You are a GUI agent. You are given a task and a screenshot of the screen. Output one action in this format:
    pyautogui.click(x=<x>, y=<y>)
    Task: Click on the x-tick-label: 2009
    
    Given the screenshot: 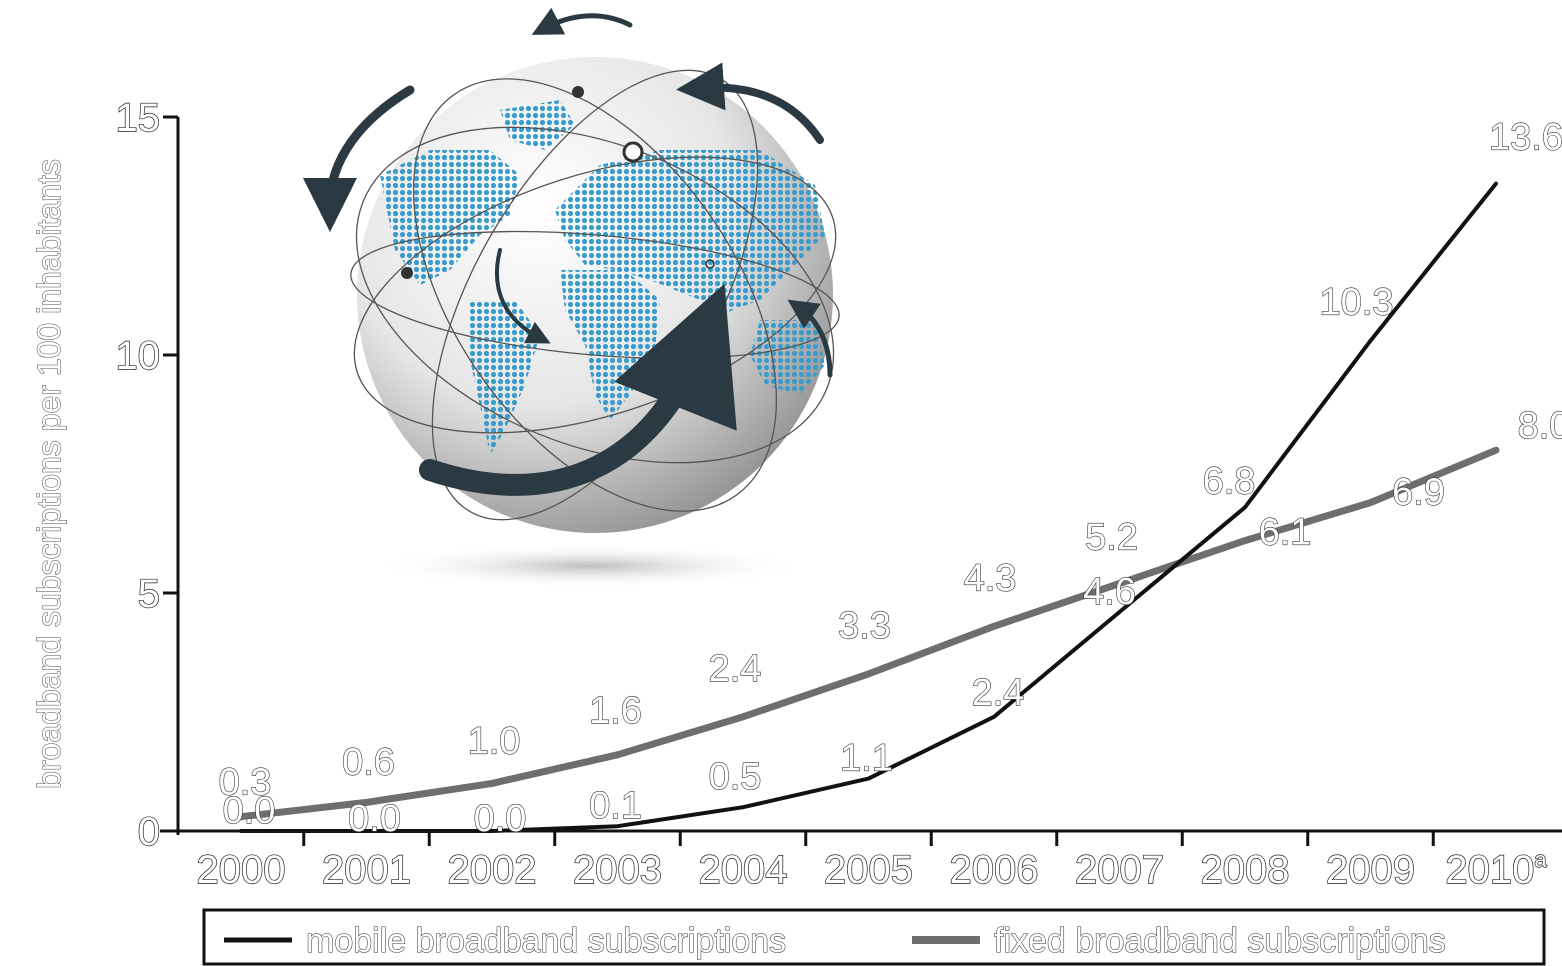 What is the action you would take?
    pyautogui.click(x=1370, y=870)
    